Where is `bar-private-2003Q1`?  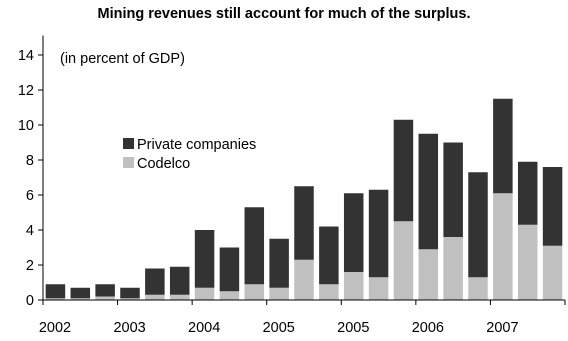 bar-private-2003Q1 is located at coordinates (155, 281).